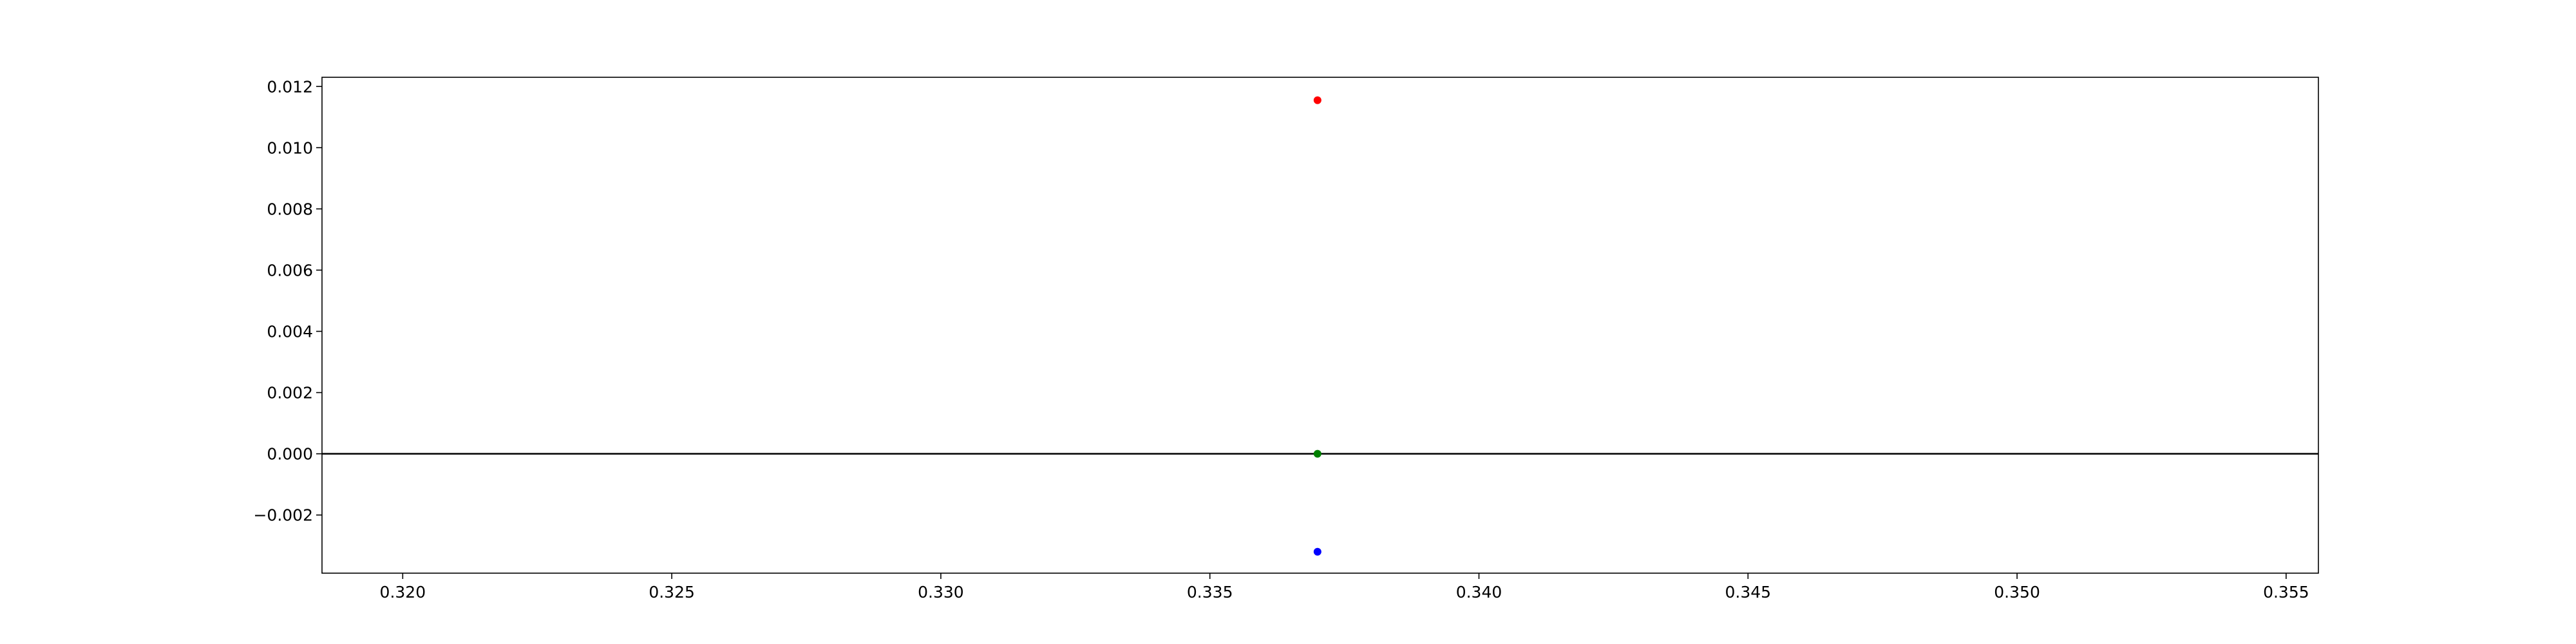 This screenshot has height=644, width=2576. Describe the element at coordinates (290, 270) in the screenshot. I see `y-tick-label: 0.006` at that location.